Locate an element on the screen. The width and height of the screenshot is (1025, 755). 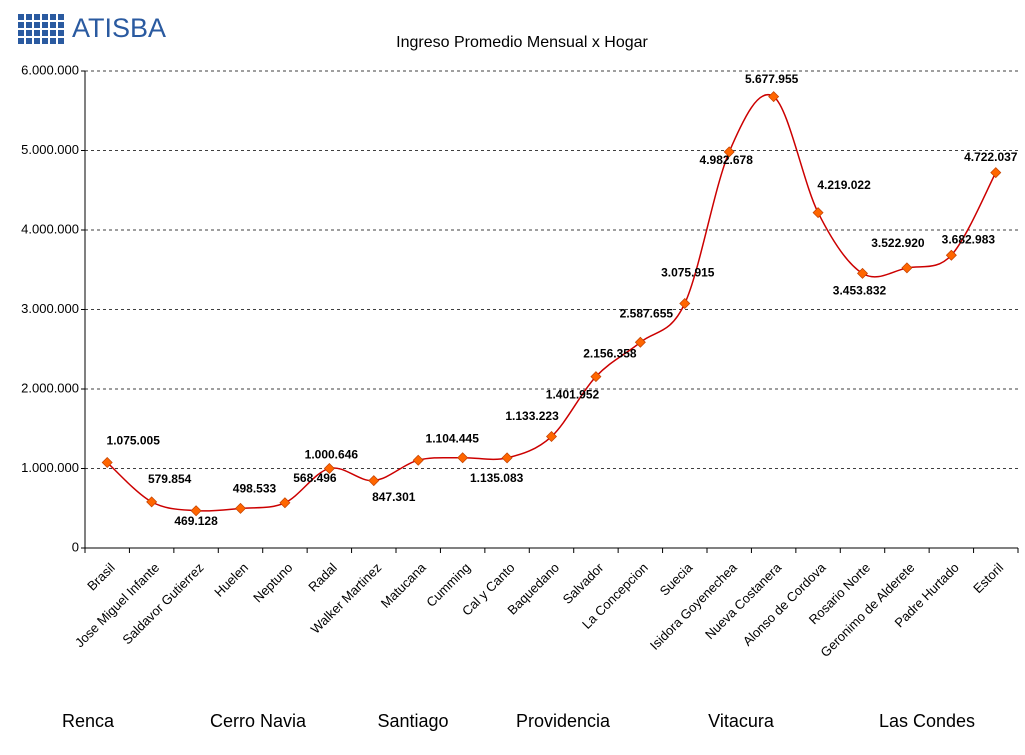
x-tick-label: Neptuno is located at coordinates (272, 582).